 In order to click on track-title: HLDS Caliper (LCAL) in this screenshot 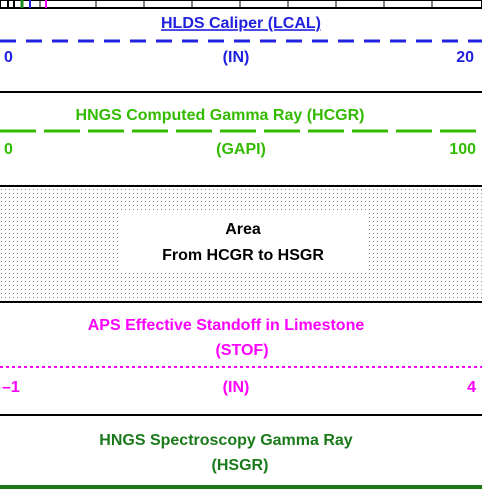, I will do `click(241, 23)`.